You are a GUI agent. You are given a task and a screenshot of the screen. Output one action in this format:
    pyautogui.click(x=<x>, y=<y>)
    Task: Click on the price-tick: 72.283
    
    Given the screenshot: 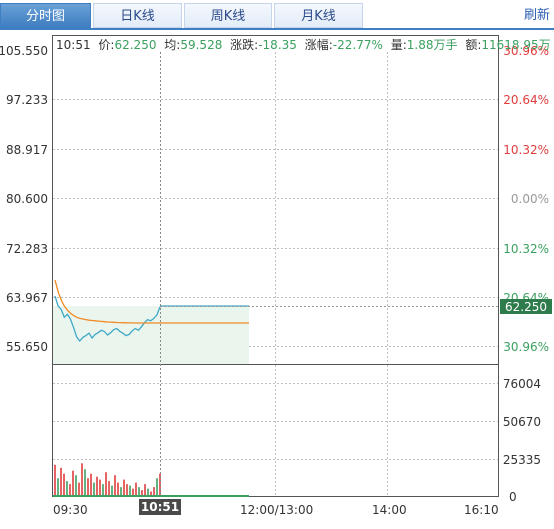 What is the action you would take?
    pyautogui.click(x=27, y=249)
    